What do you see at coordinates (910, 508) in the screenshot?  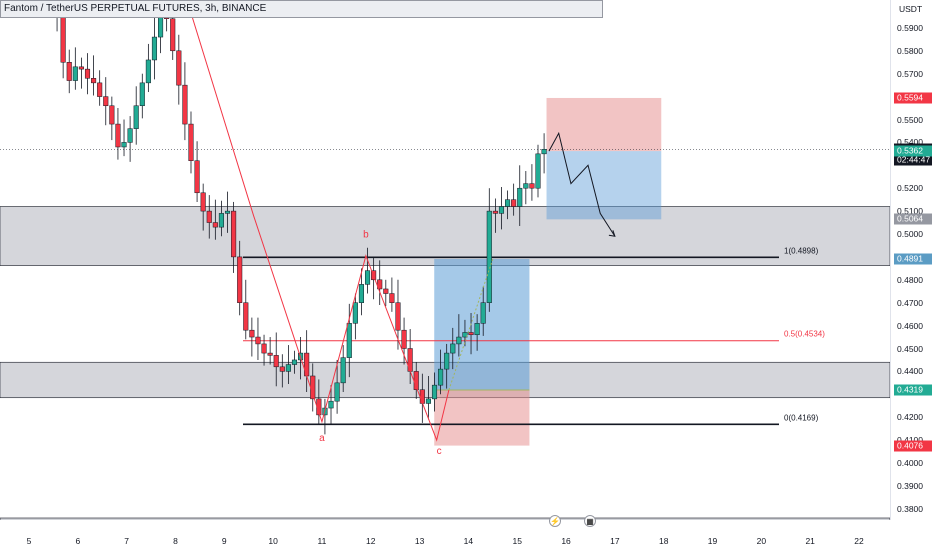 I see `price-tick: 0.3800` at bounding box center [910, 508].